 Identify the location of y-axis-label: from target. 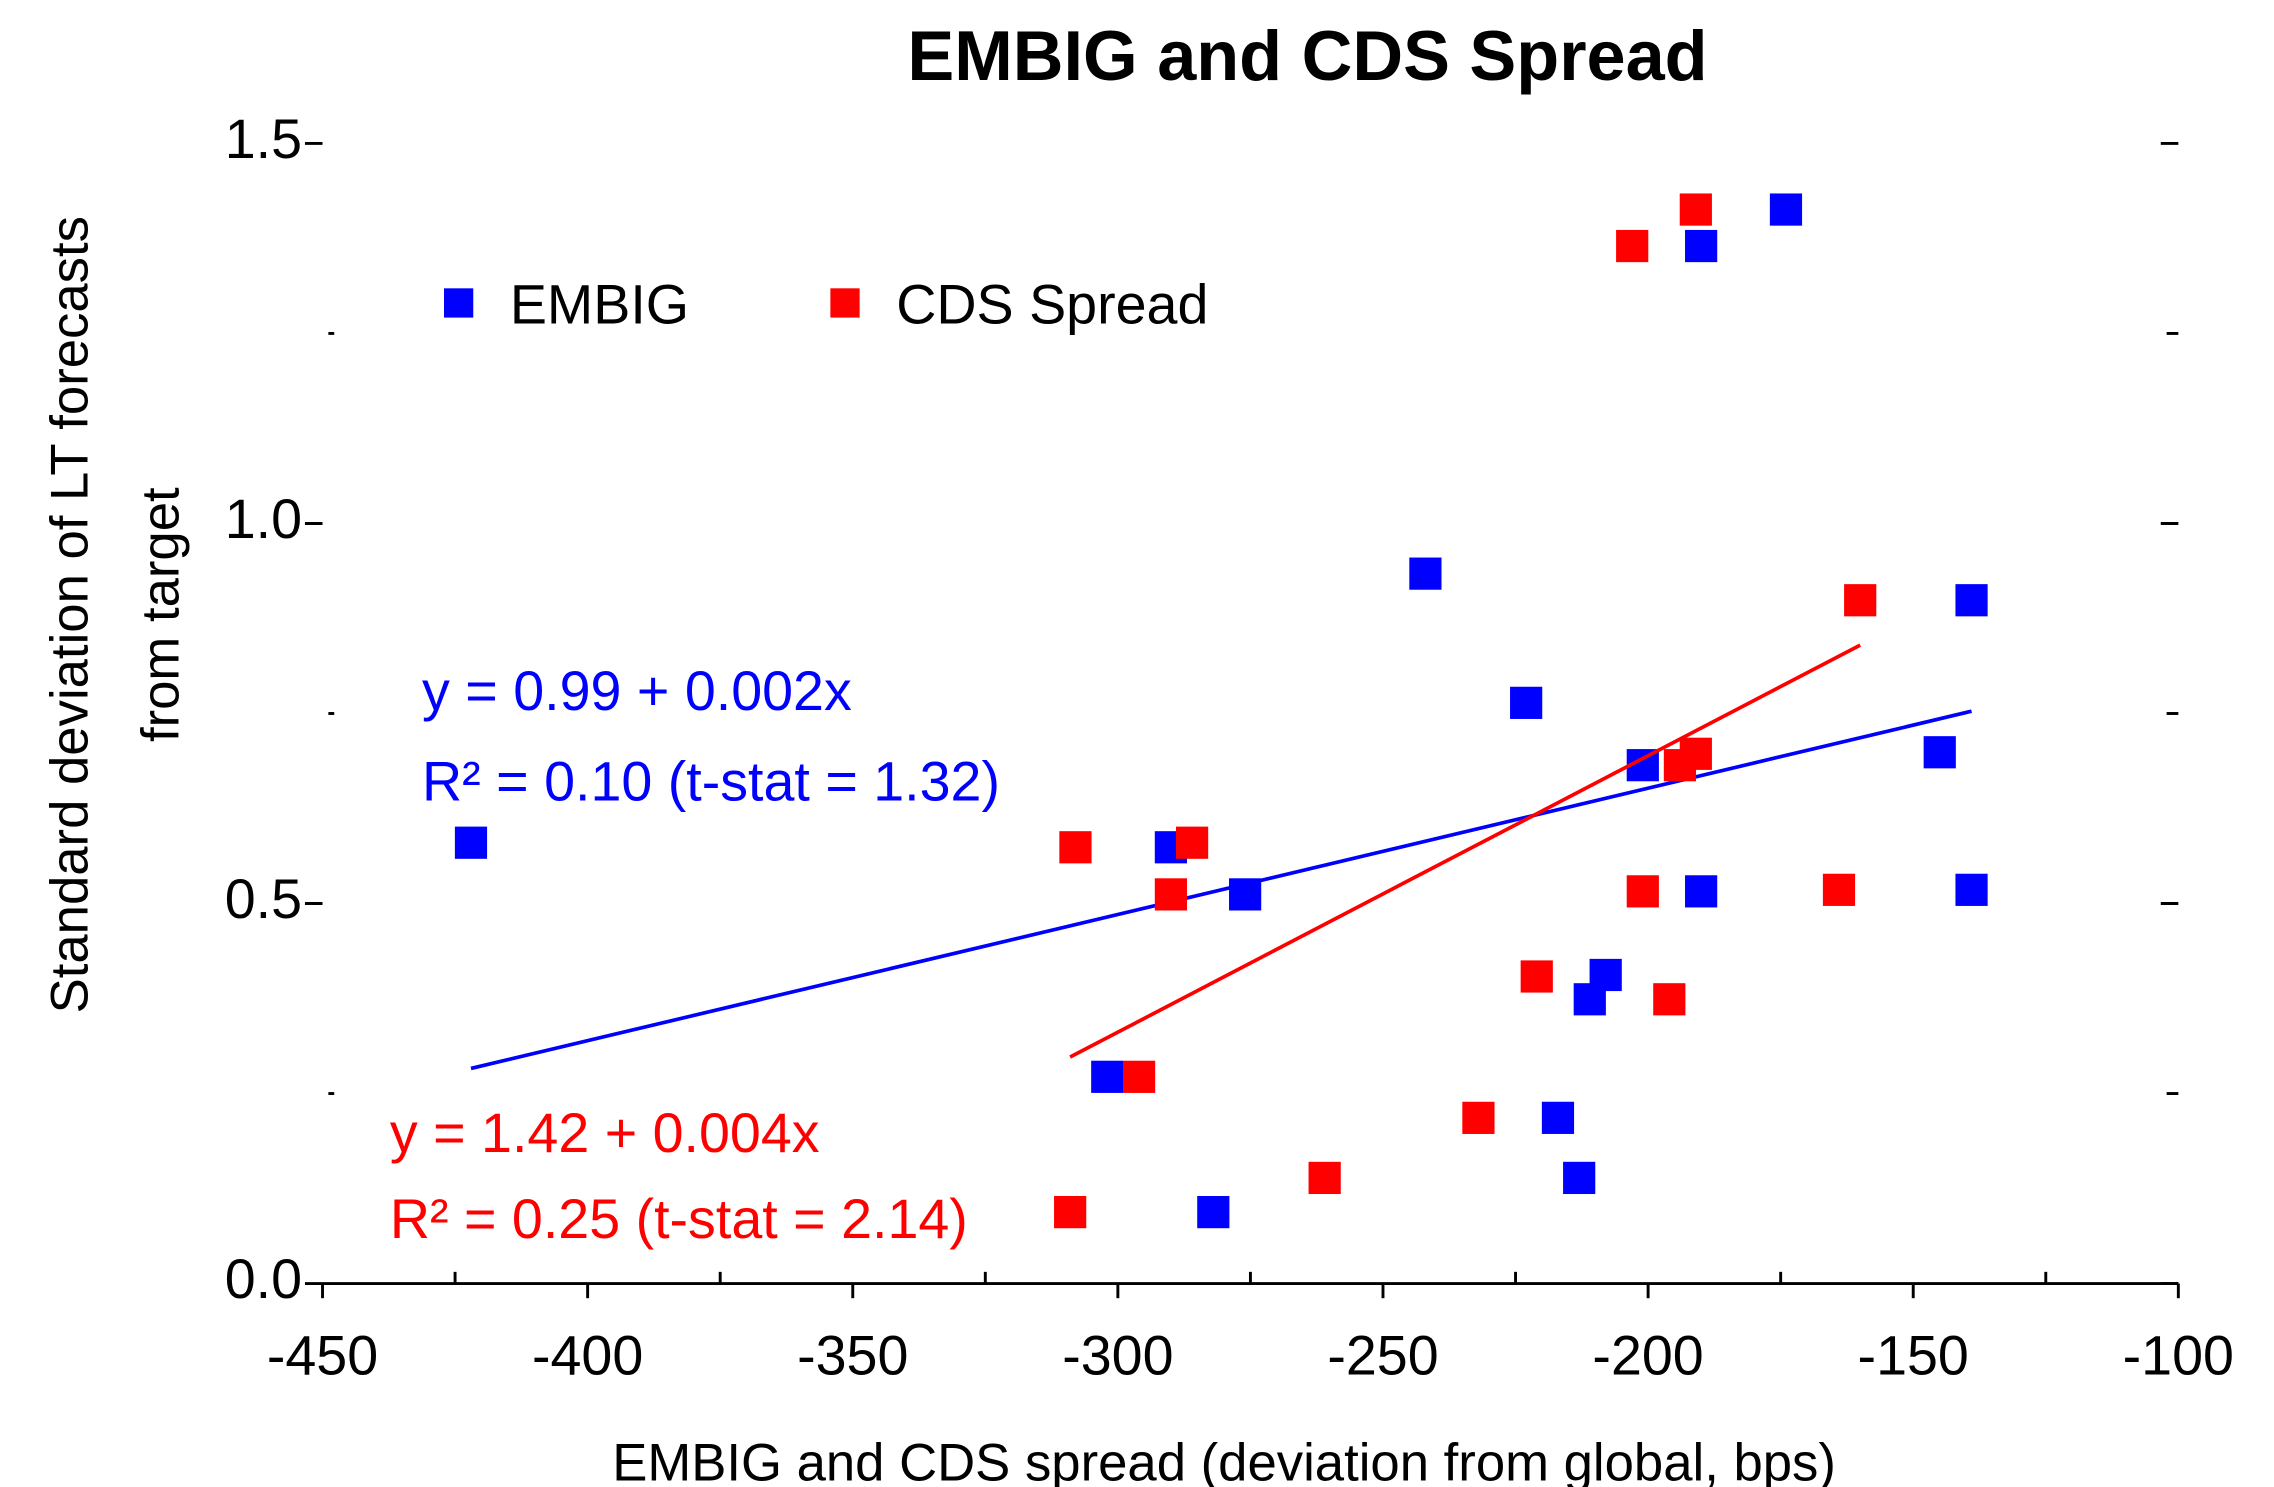
(160, 614).